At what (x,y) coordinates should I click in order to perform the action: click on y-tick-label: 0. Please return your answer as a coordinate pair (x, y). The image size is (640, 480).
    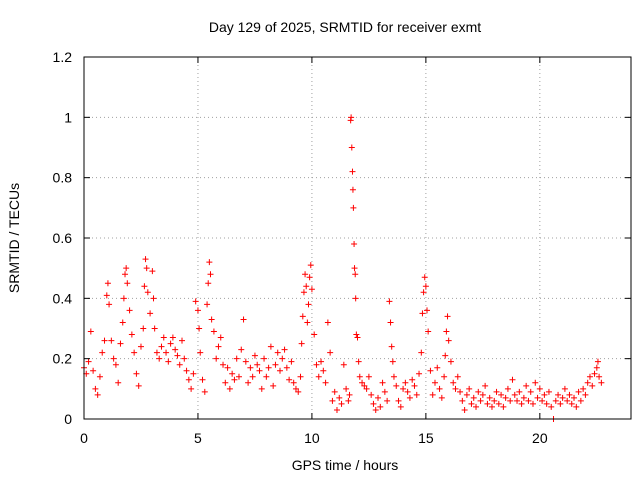
    Looking at the image, I should click on (68, 419).